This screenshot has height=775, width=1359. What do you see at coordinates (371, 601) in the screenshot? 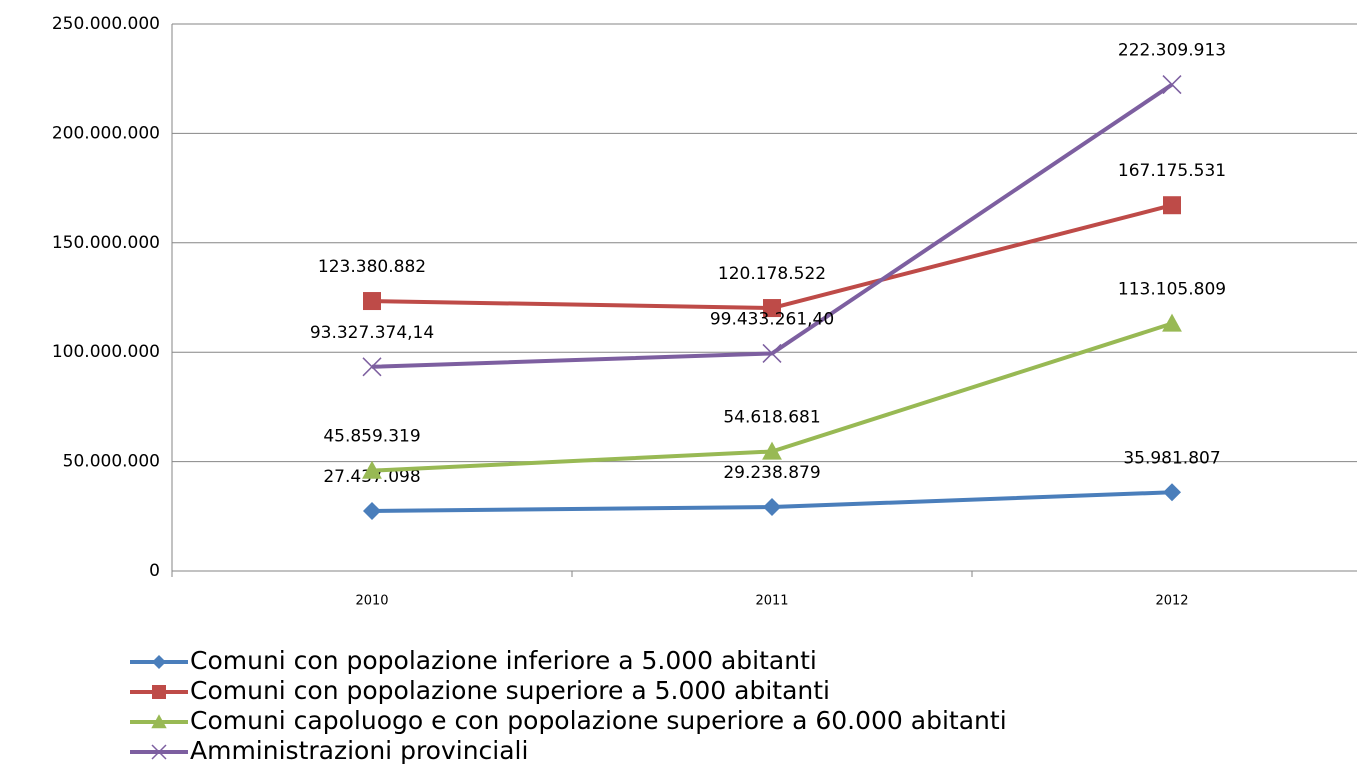
I see `x-tick-label: 2010` at bounding box center [371, 601].